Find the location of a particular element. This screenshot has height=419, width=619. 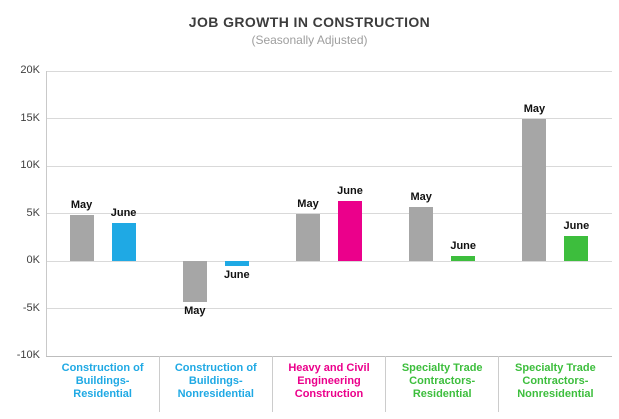

category-label-line: Construction is located at coordinates (329, 394).